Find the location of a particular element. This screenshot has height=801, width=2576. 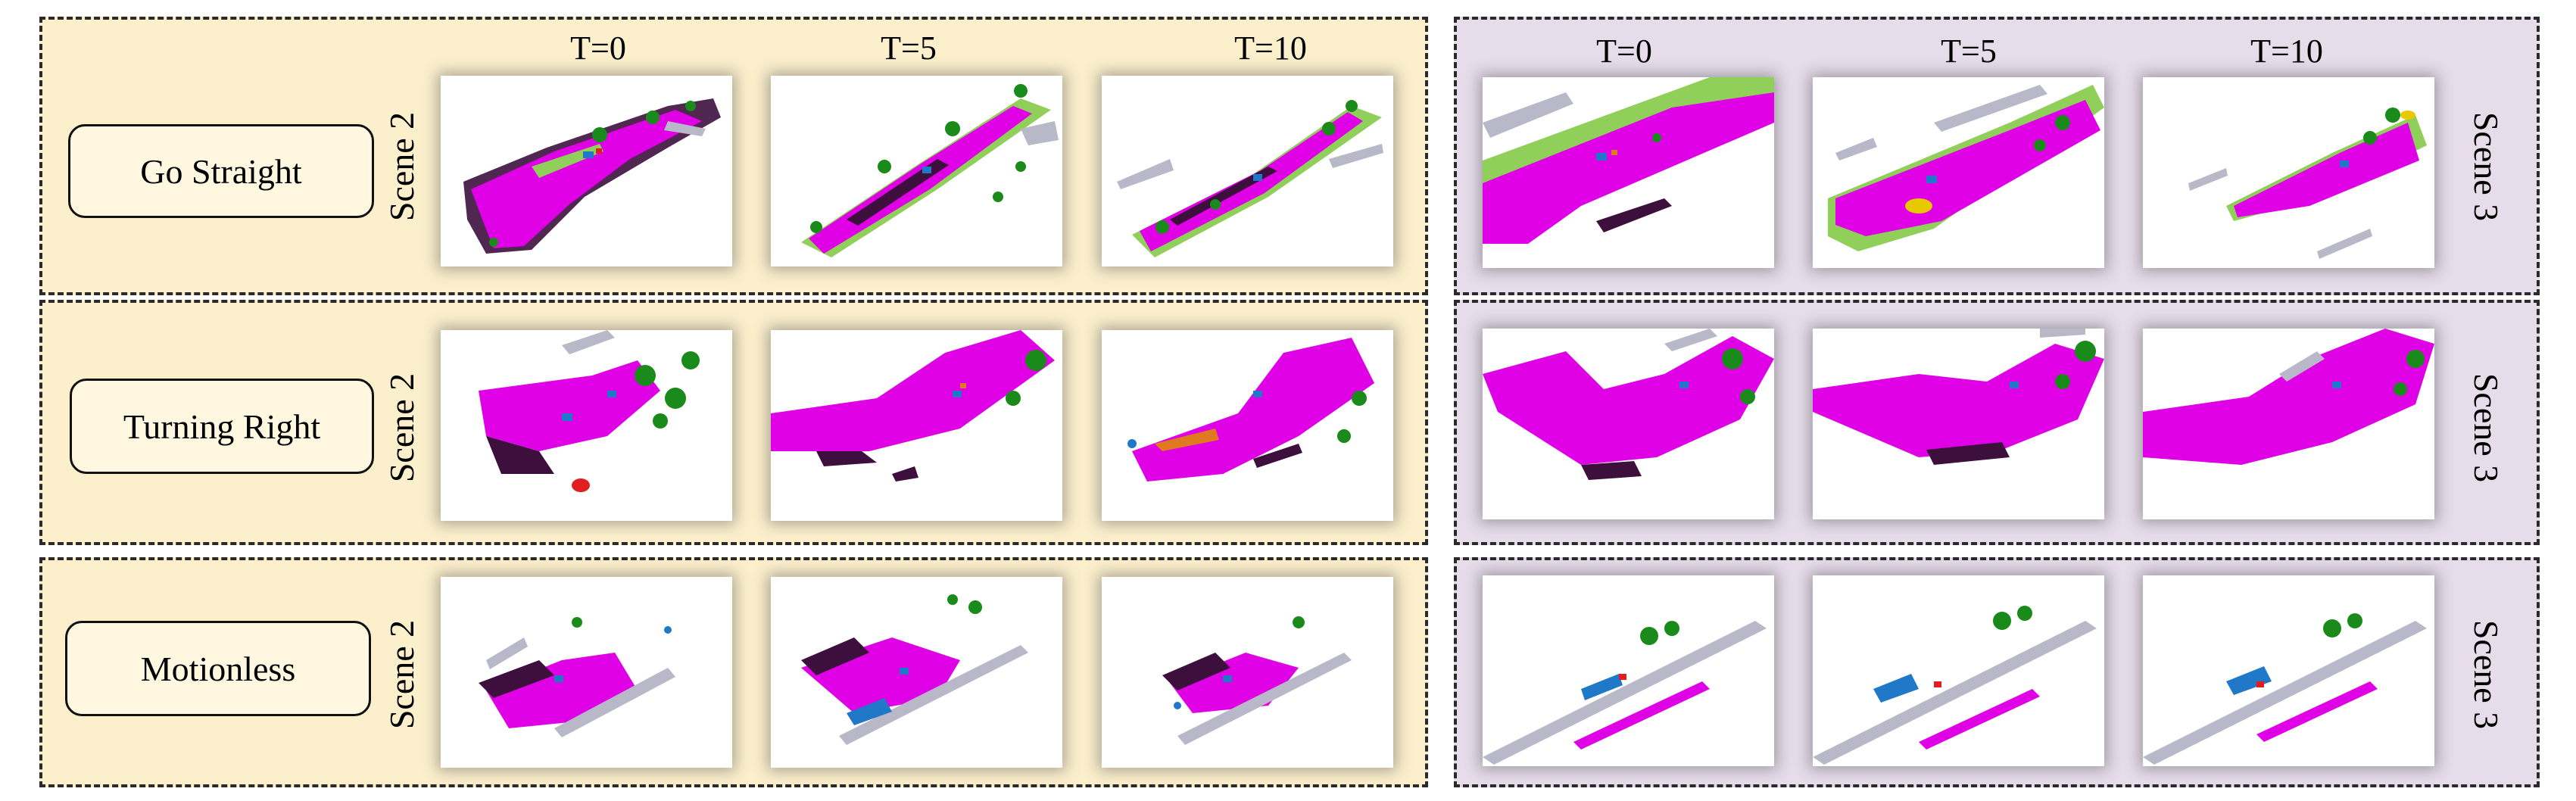

occupancy-image-motionless-scene-2-t5 is located at coordinates (916, 672).